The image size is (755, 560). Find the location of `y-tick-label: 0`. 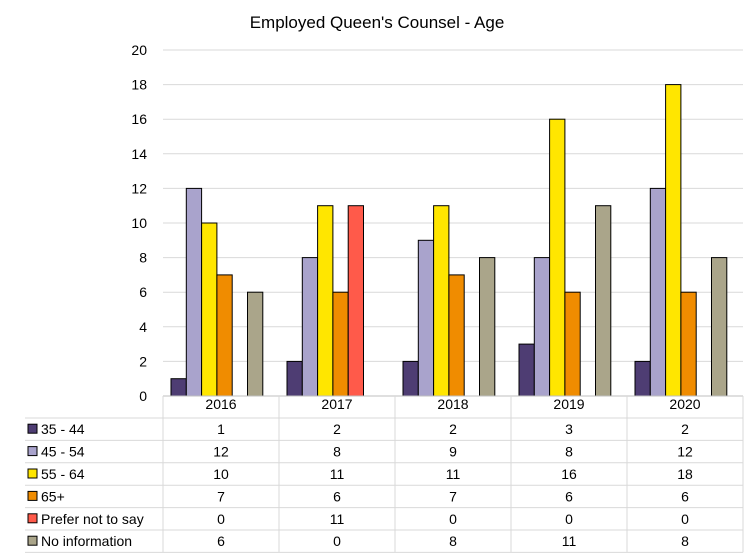

y-tick-label: 0 is located at coordinates (143, 396).